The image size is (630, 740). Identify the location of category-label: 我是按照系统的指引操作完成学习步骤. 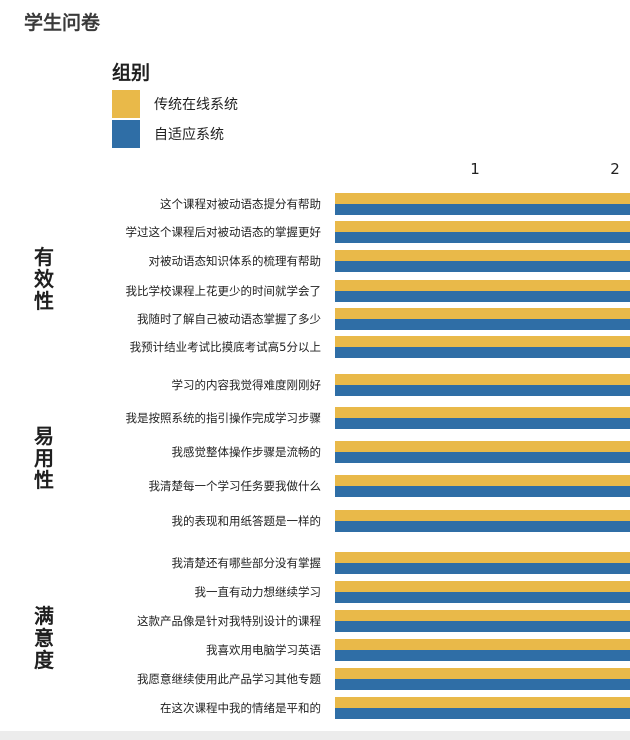
(224, 418).